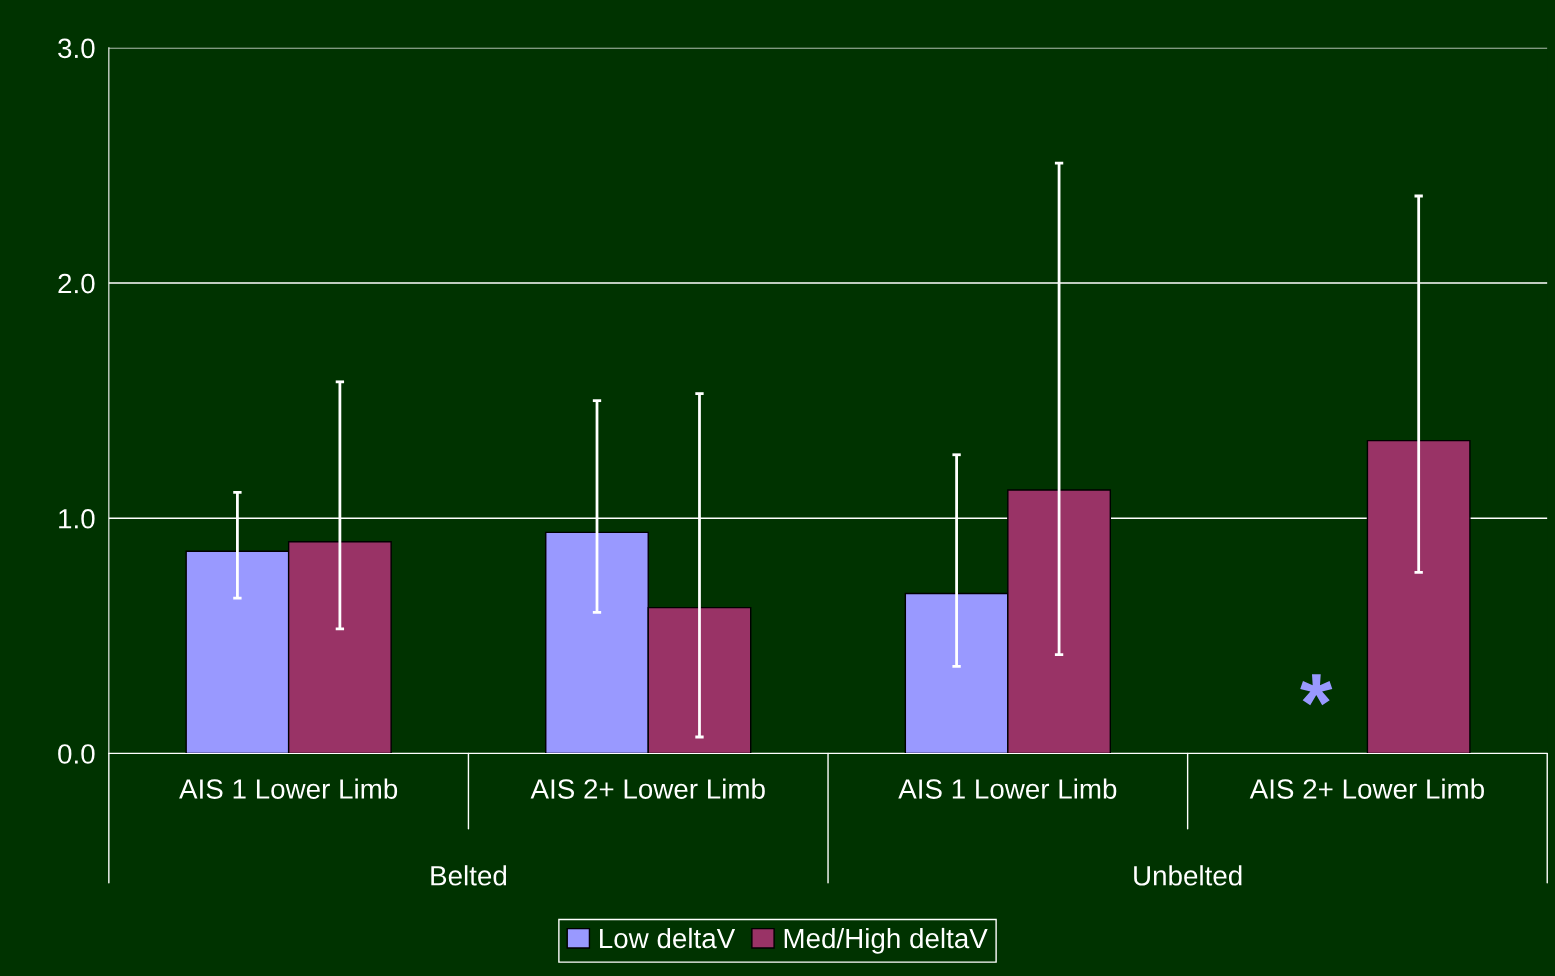  I want to click on legend-label: Med/High deltaV, so click(886, 940).